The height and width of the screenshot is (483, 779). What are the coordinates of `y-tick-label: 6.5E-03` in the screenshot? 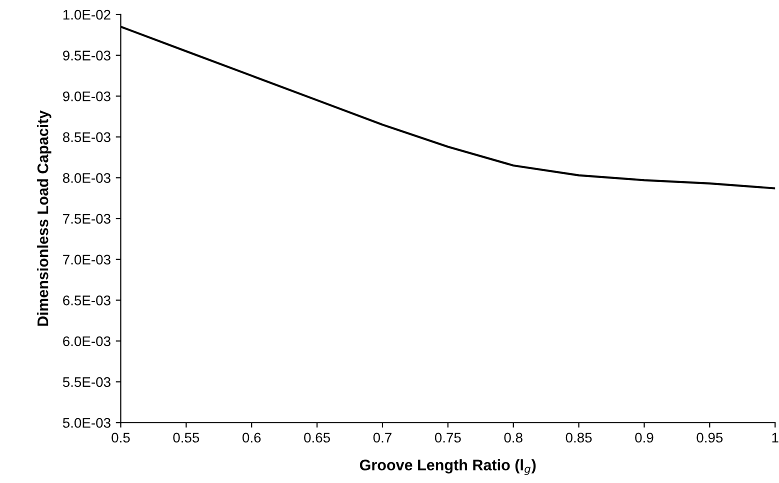 It's located at (86, 301).